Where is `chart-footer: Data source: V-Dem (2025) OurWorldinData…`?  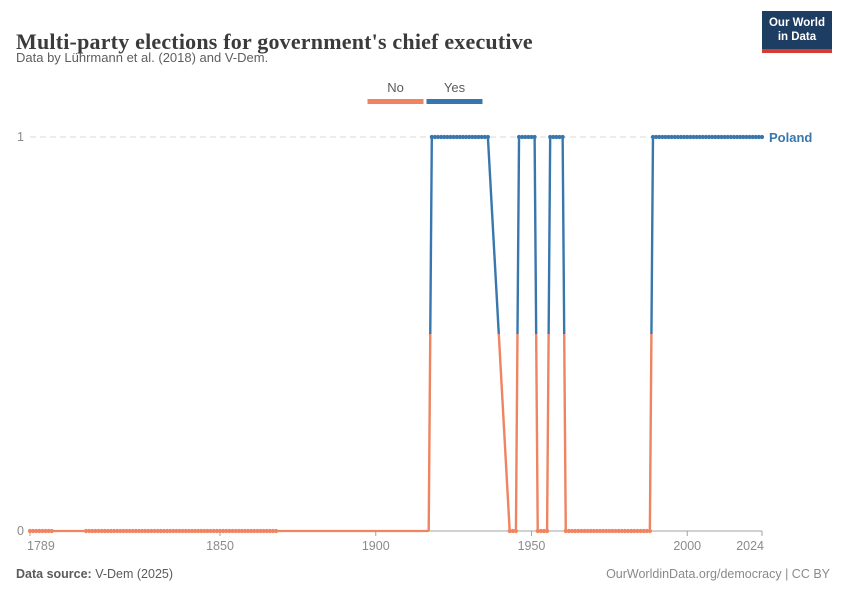 chart-footer: Data source: V-Dem (2025) OurWorldinData… is located at coordinates (423, 574).